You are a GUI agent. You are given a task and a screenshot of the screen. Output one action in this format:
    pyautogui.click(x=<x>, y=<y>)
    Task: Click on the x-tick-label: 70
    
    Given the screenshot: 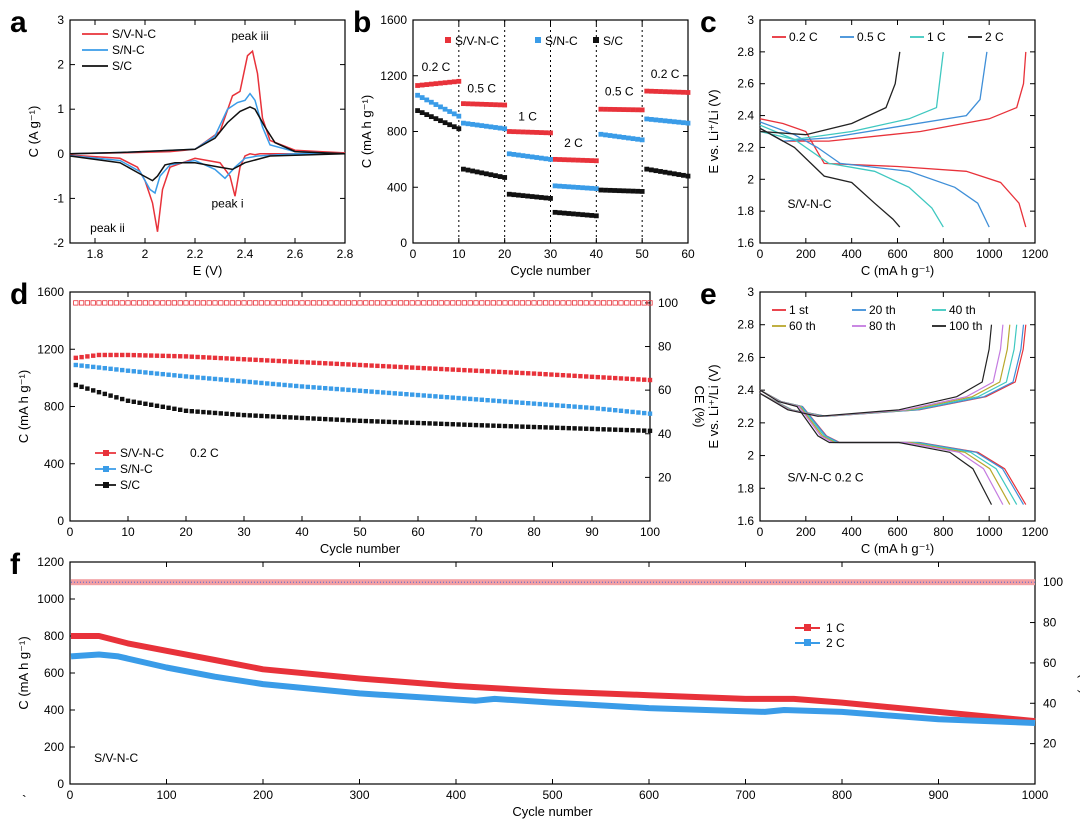 What is the action you would take?
    pyautogui.click(x=476, y=532)
    